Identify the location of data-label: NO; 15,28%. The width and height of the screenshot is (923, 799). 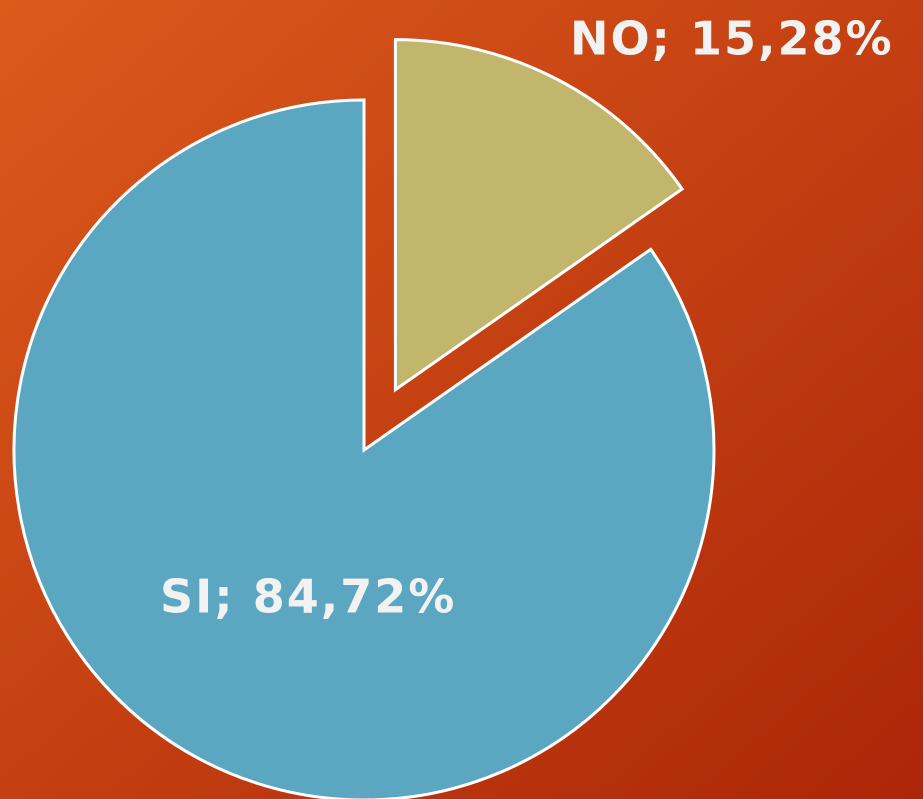
(732, 39).